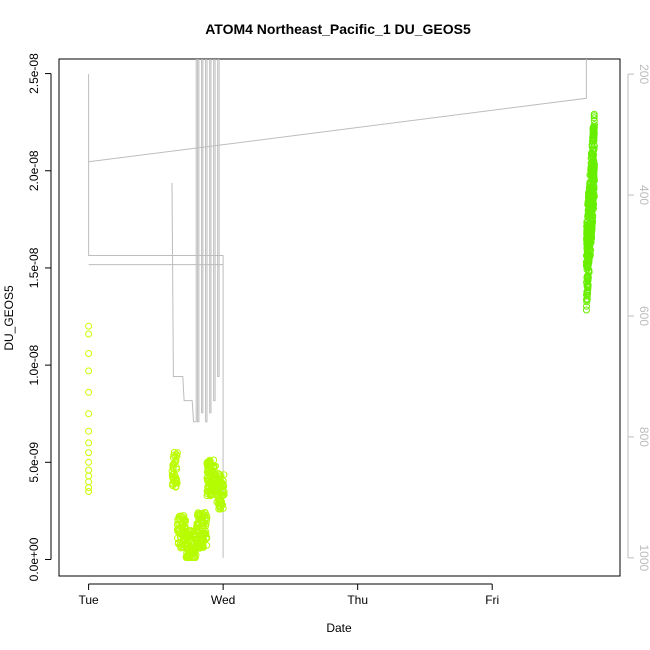  What do you see at coordinates (34, 559) in the screenshot?
I see `y-tick-label: 0.0e+00` at bounding box center [34, 559].